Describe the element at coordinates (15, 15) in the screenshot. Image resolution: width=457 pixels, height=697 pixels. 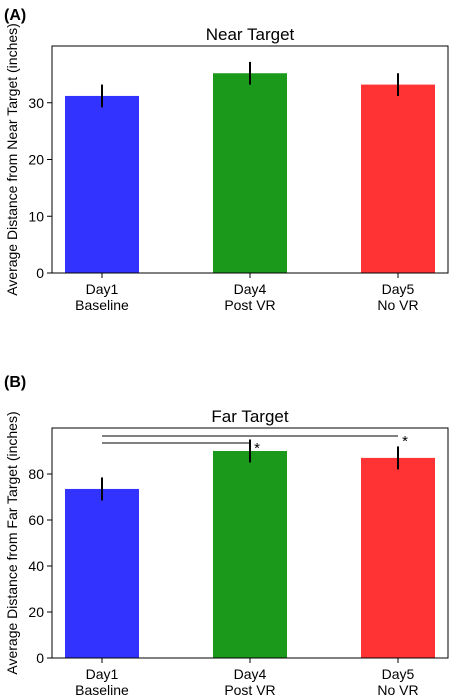
I see `panel-label: (A)` at that location.